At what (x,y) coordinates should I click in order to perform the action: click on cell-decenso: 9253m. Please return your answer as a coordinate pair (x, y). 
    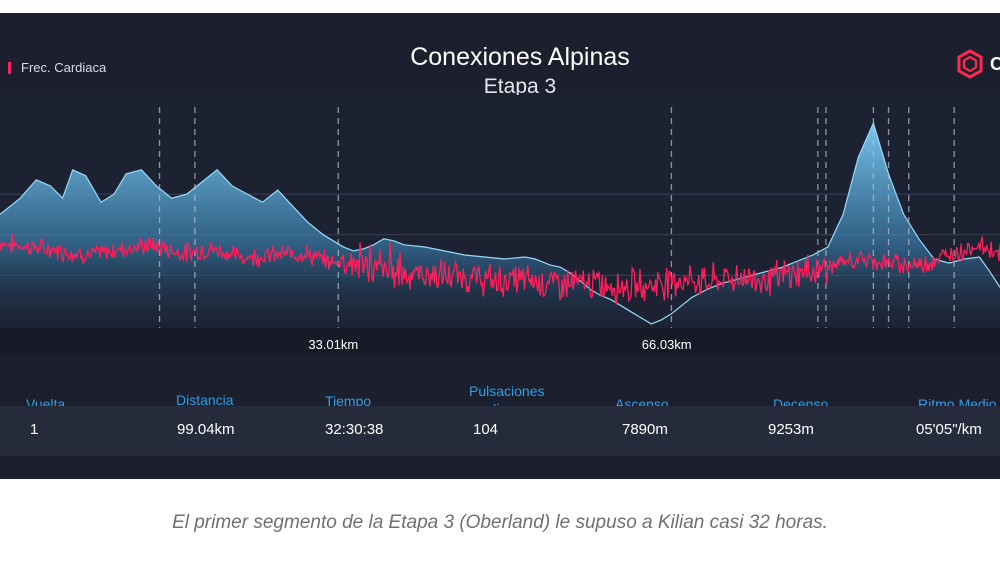
    Looking at the image, I should click on (791, 429).